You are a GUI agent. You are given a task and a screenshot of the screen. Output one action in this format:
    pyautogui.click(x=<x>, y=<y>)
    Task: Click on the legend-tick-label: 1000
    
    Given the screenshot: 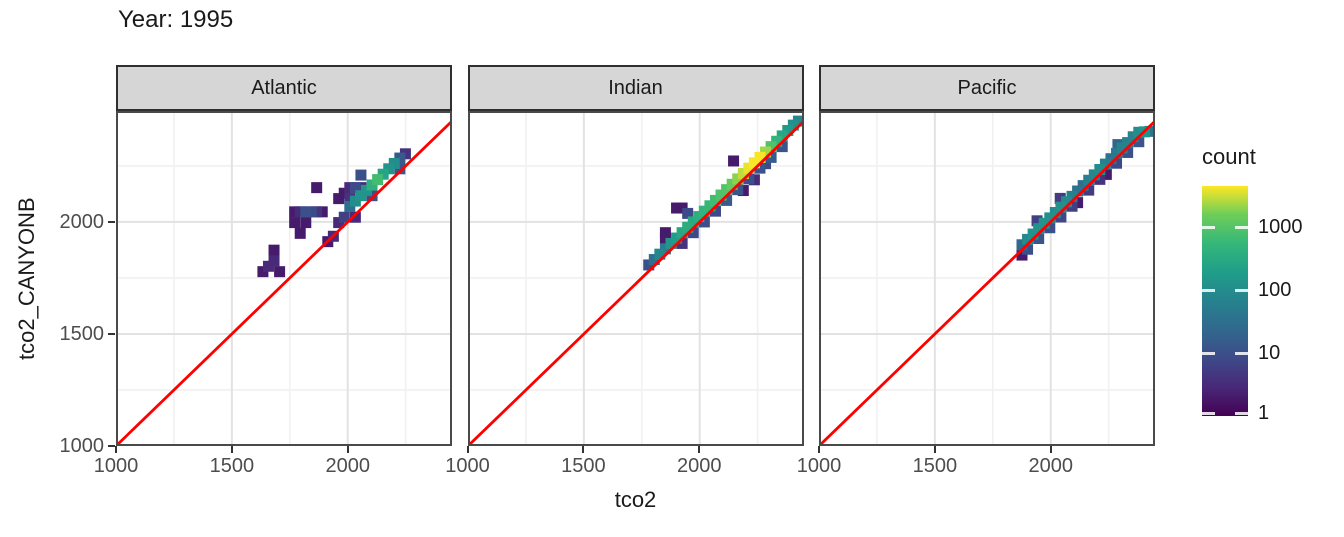 What is the action you would take?
    pyautogui.click(x=1280, y=226)
    